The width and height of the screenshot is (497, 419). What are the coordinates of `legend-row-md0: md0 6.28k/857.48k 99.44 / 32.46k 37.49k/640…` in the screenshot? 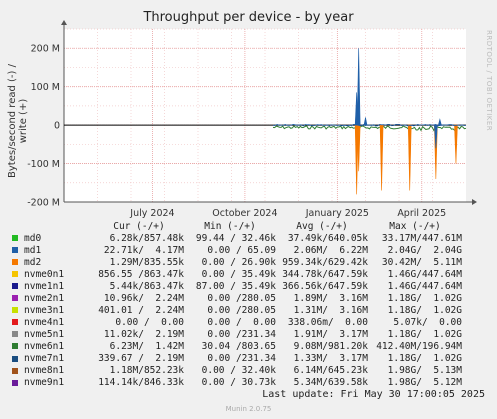 It's located at (252, 238).